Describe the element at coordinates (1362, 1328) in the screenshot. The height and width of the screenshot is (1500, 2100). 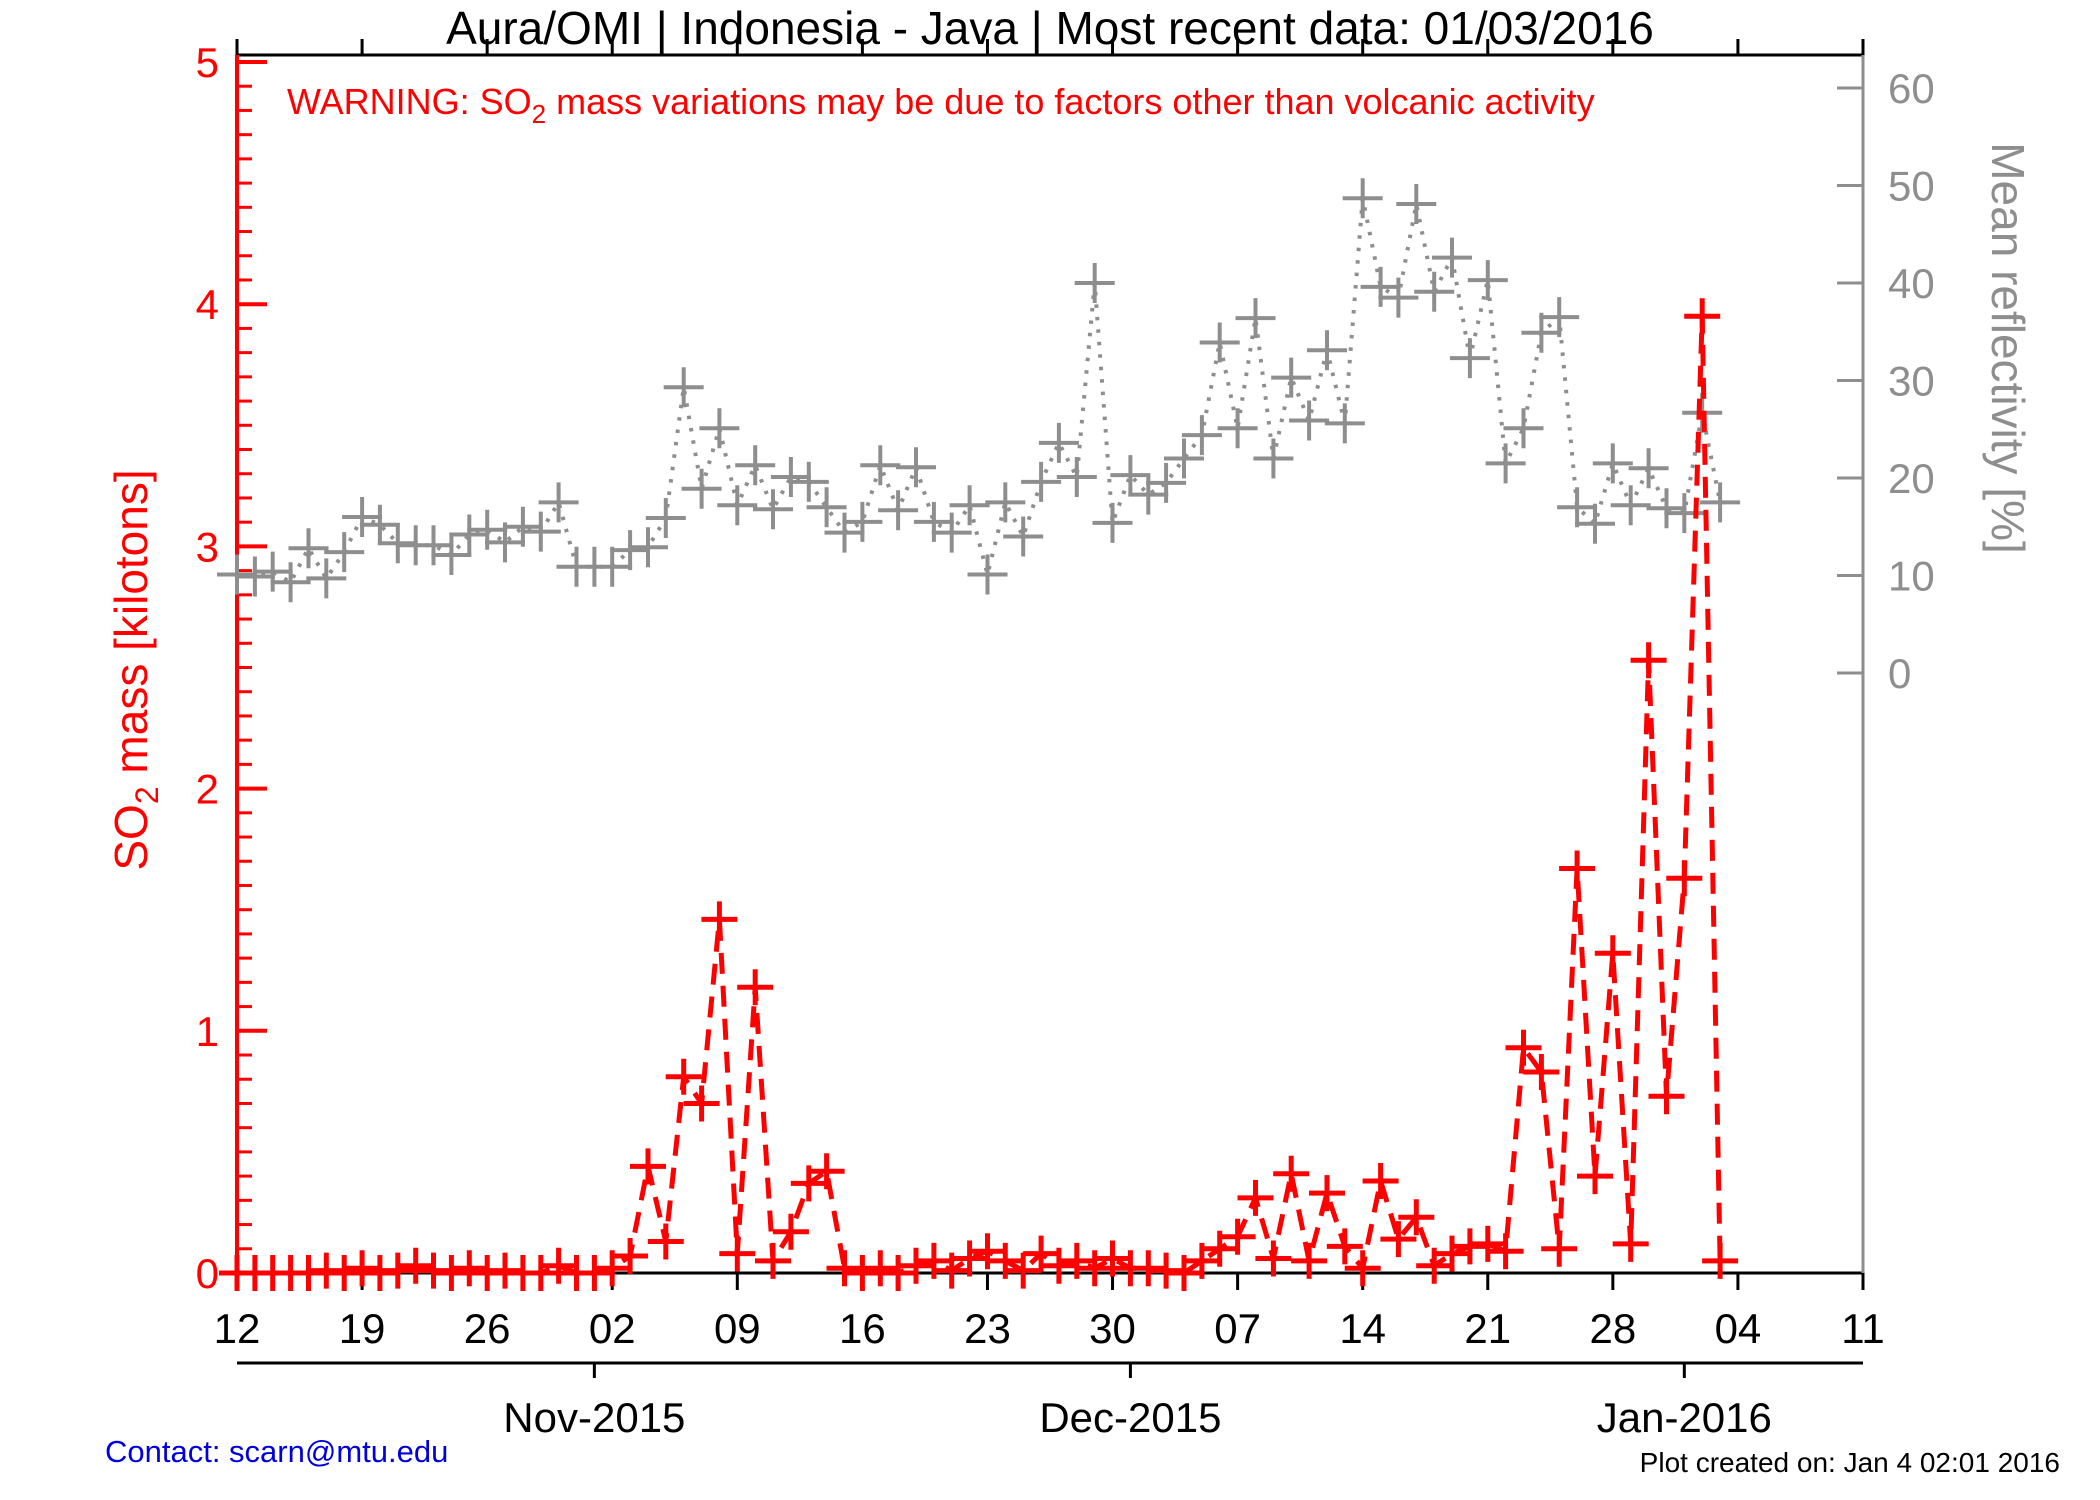
I see `week-tick-label: 14` at that location.